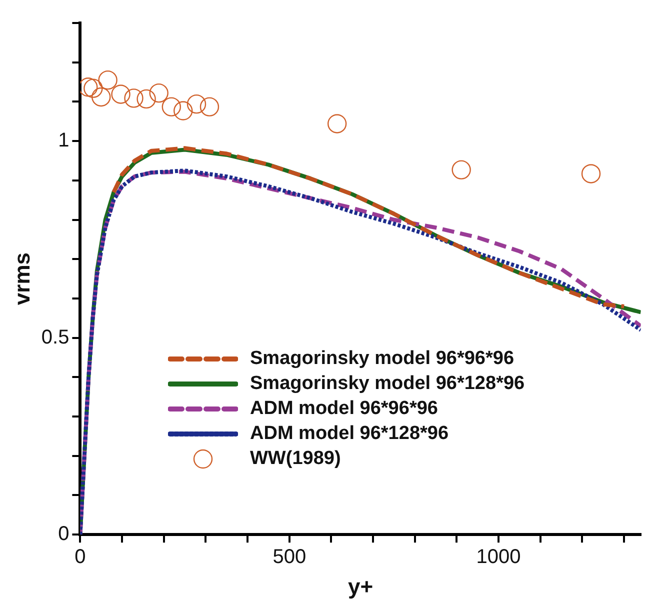 The width and height of the screenshot is (659, 611). I want to click on x-tick-label: 500, so click(289, 557).